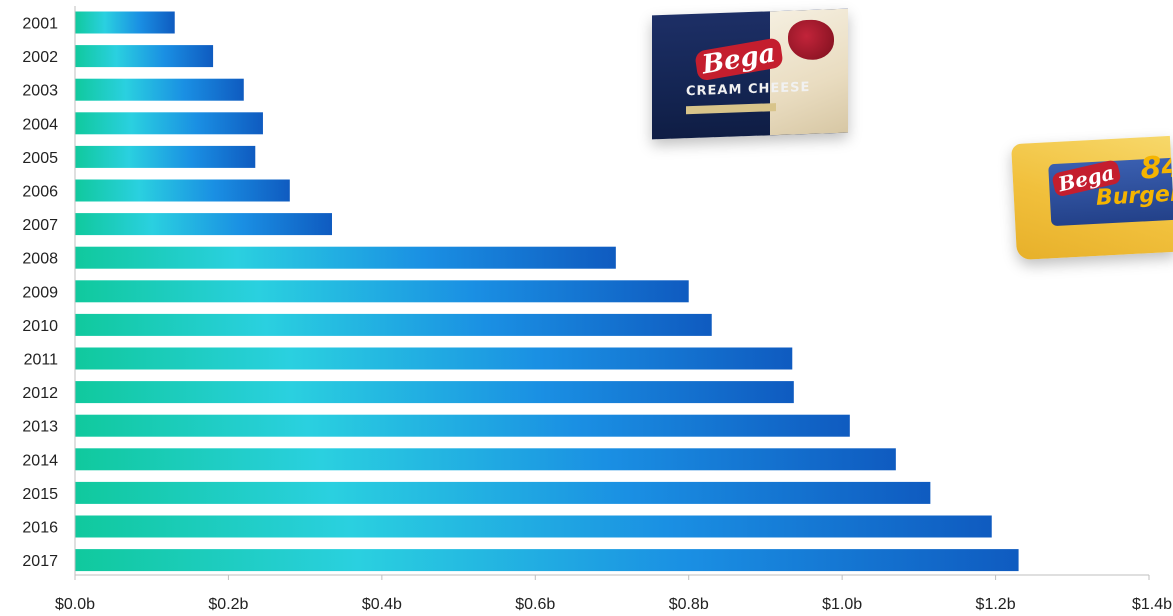 Image resolution: width=1173 pixels, height=616 pixels. I want to click on category-label-2003: 2003, so click(40, 91).